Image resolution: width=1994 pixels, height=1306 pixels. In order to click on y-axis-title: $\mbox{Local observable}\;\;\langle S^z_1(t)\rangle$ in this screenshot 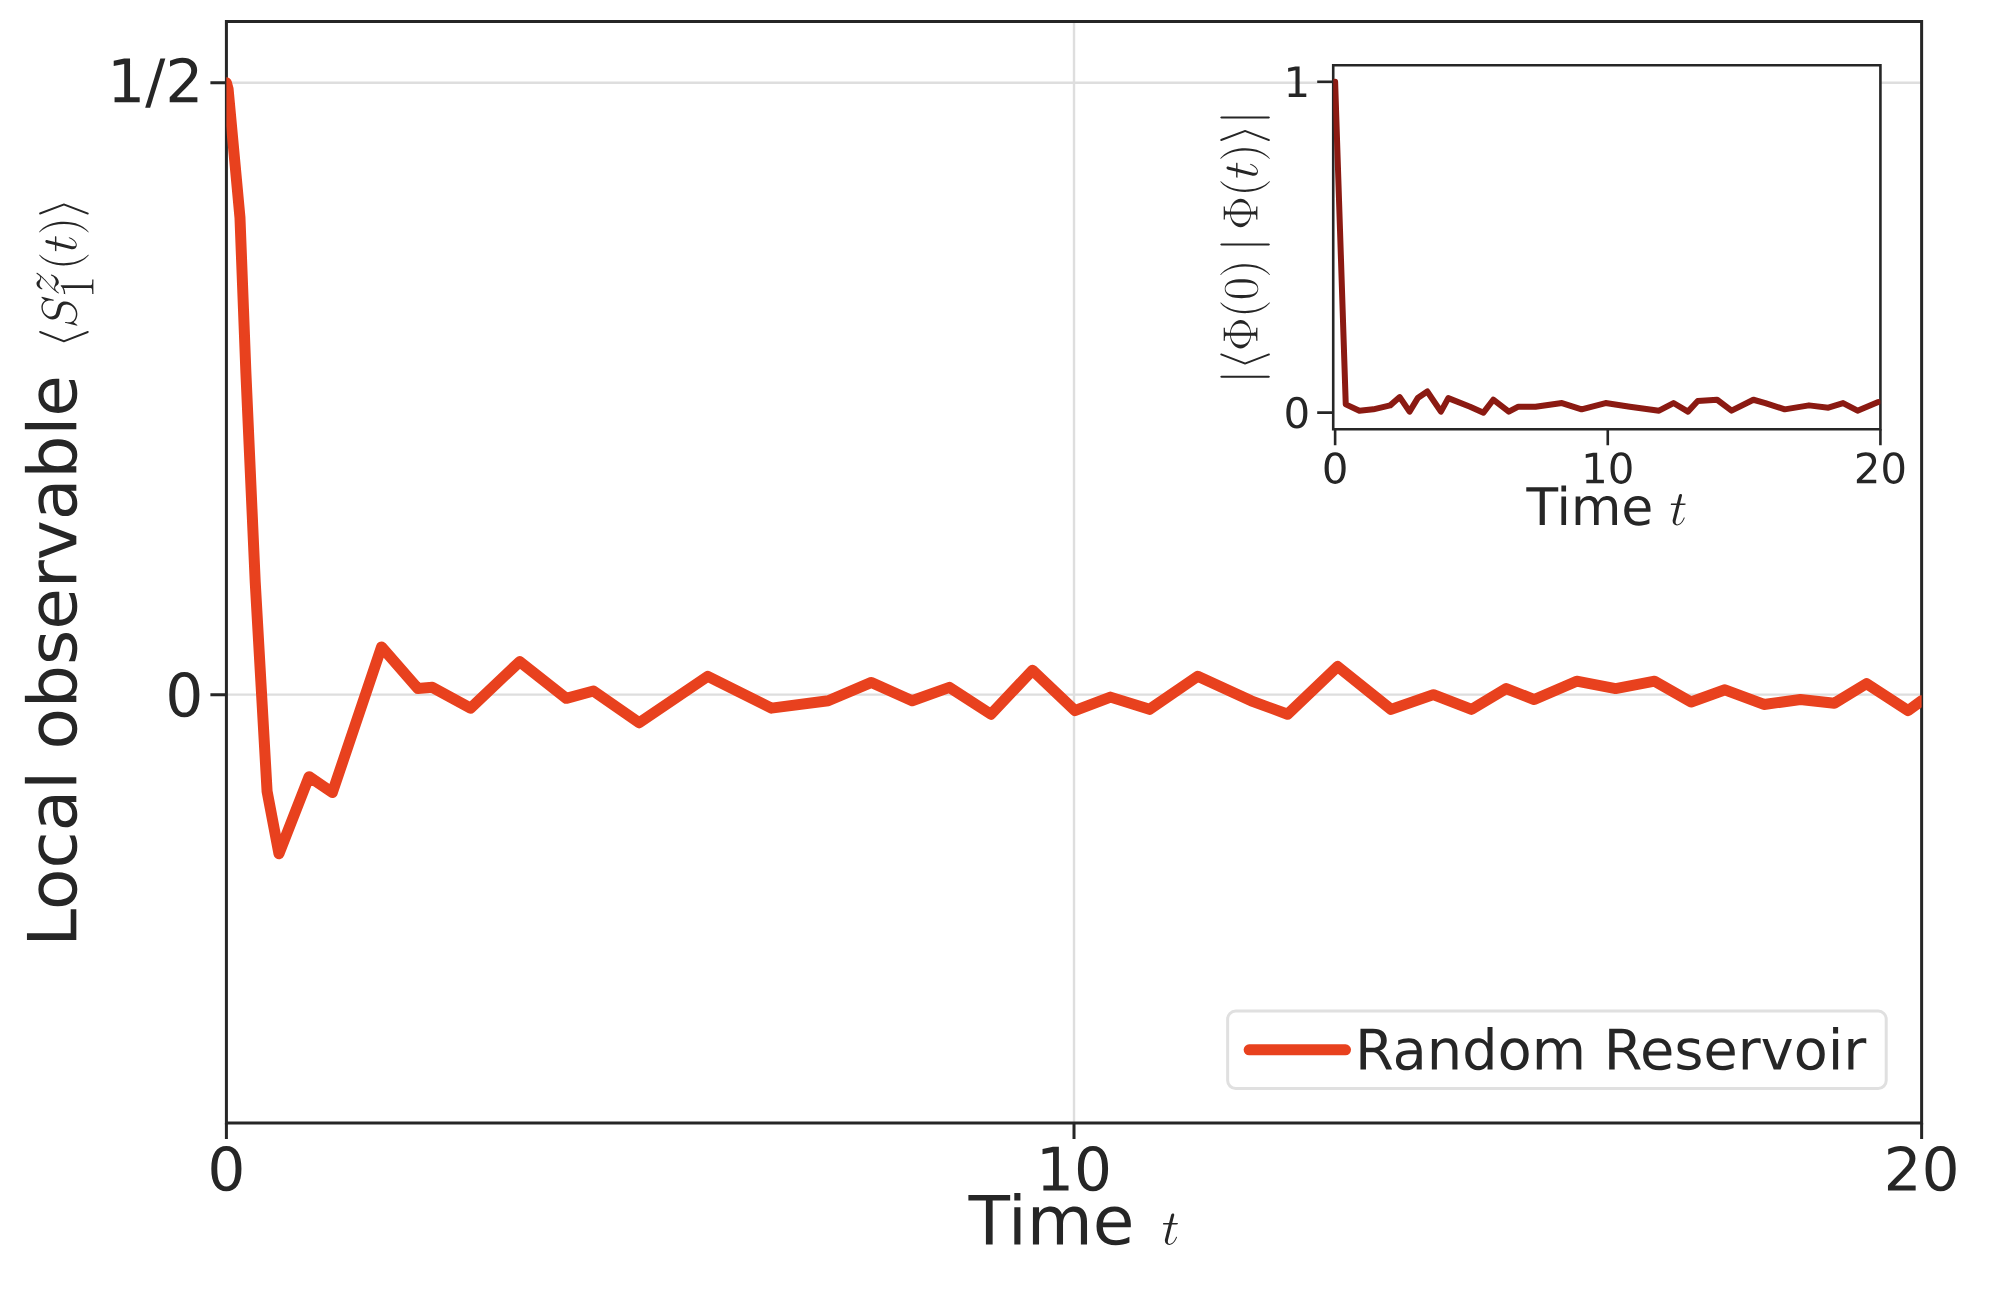, I will do `click(59, 572)`.